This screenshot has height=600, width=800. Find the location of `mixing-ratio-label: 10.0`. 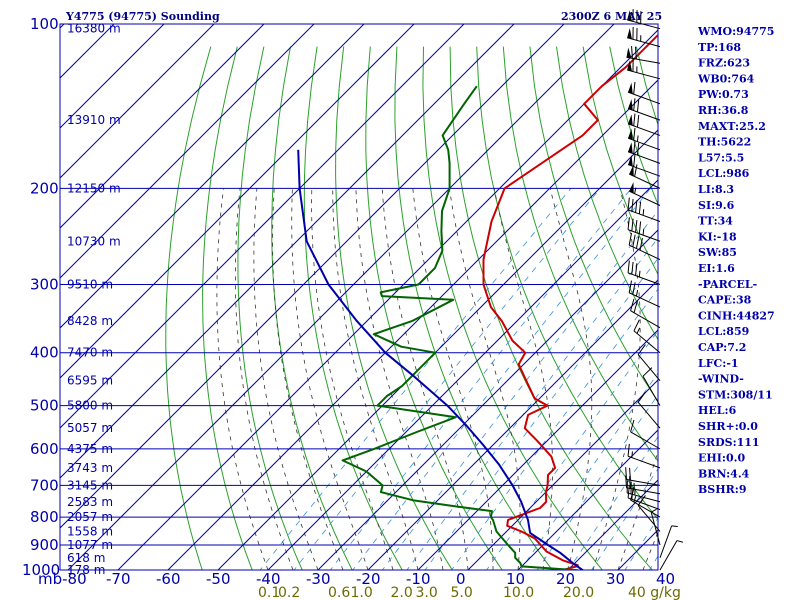

mixing-ratio-label: 10.0 is located at coordinates (518, 592).